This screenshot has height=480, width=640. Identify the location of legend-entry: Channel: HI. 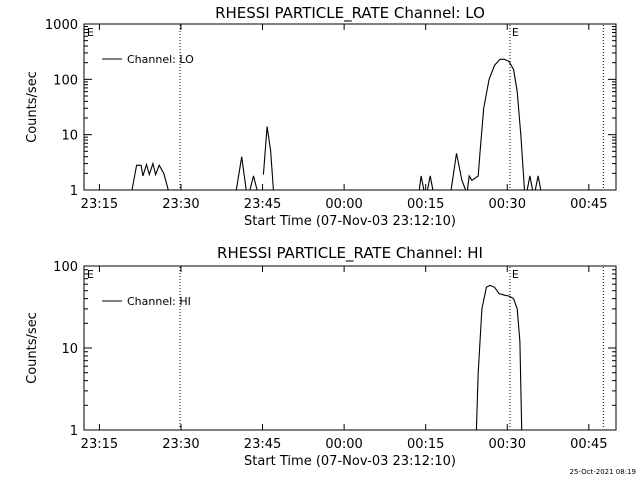
(159, 301).